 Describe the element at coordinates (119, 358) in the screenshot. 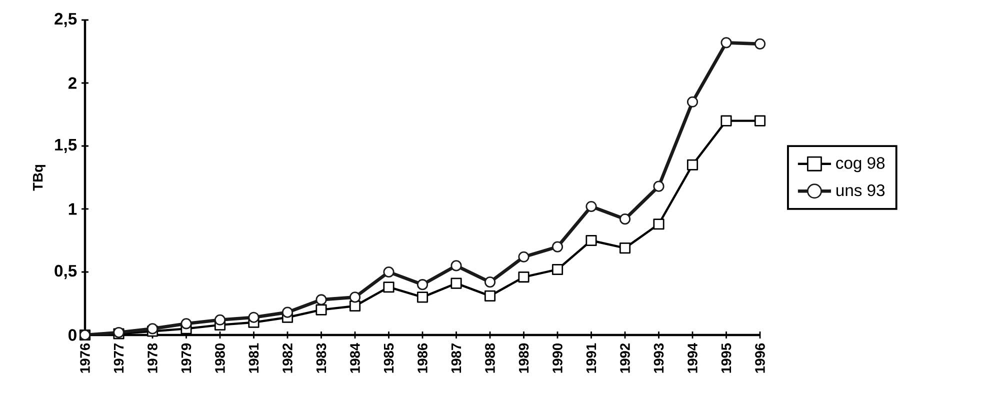

I see `x-tick-label: 1977` at that location.